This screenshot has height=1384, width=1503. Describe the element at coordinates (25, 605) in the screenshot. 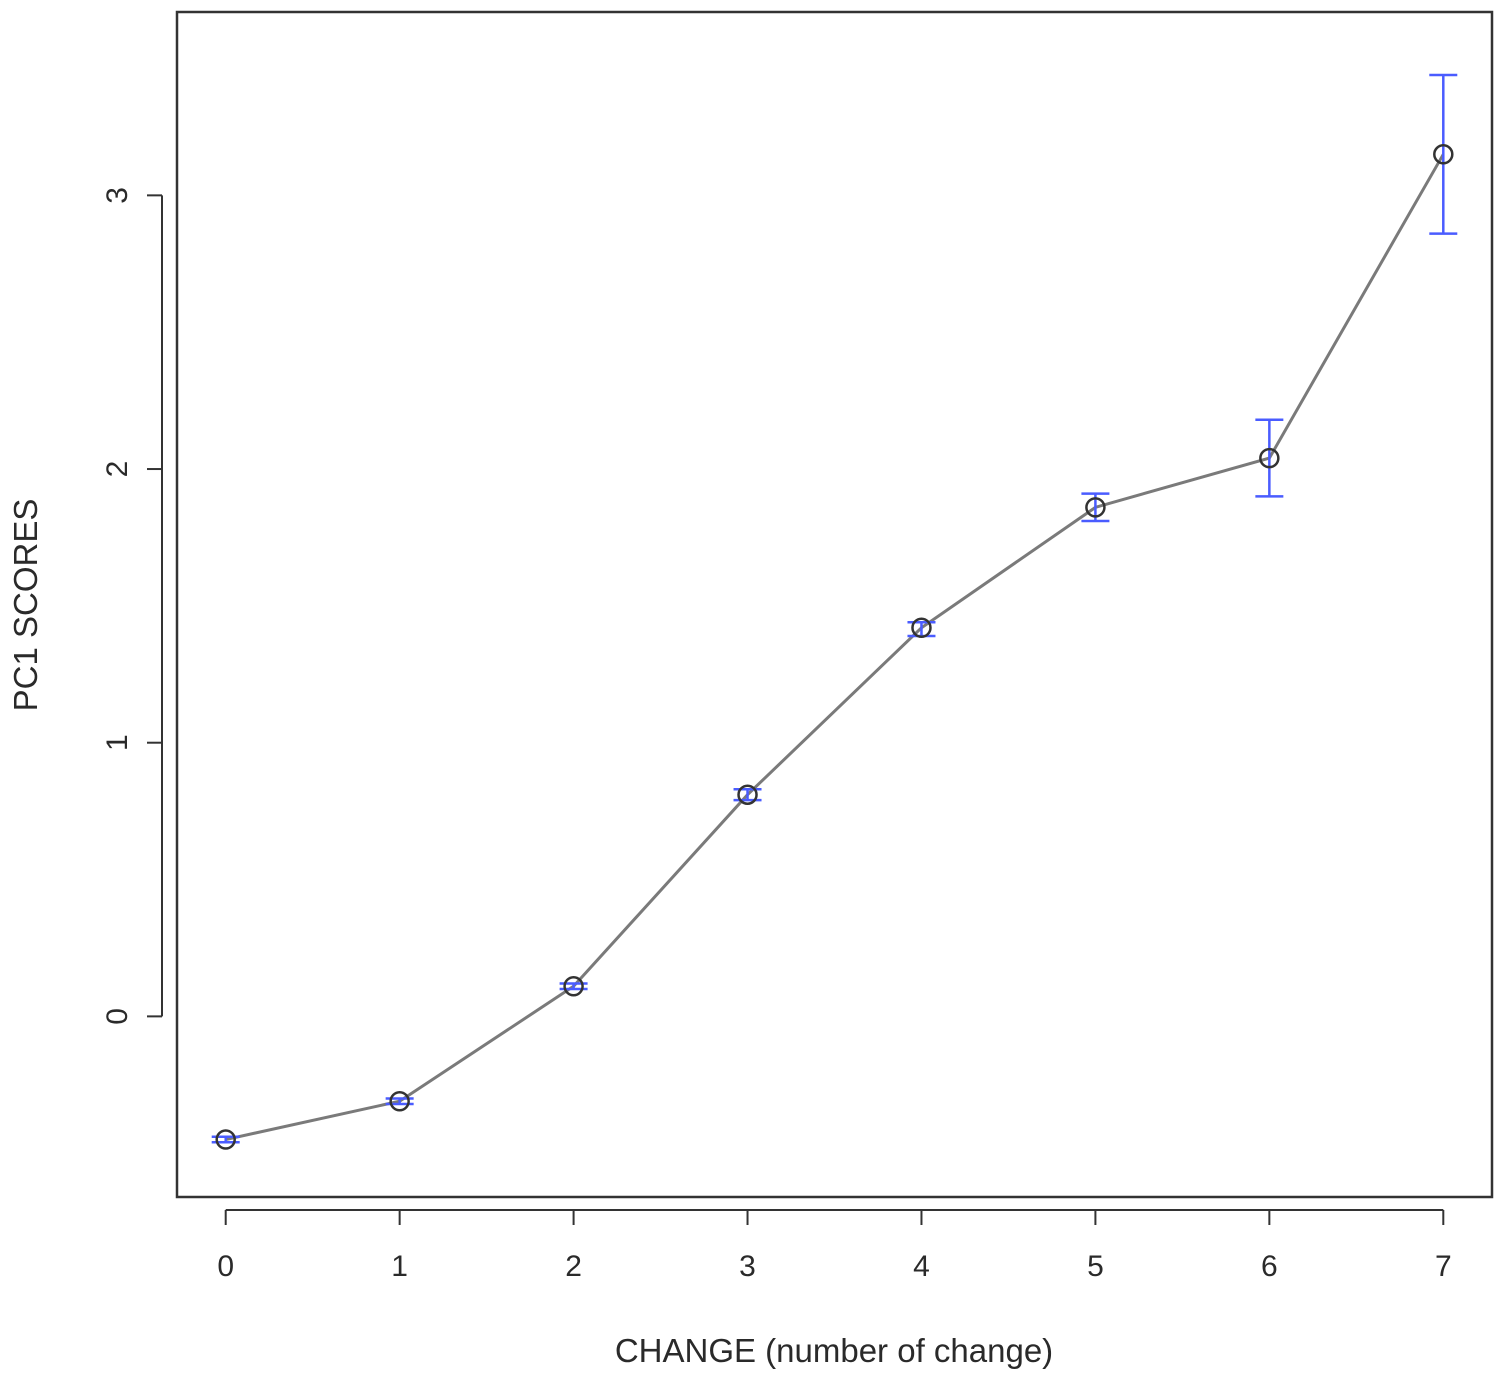

I see `y-axis-title: PC1 SCORES` at that location.